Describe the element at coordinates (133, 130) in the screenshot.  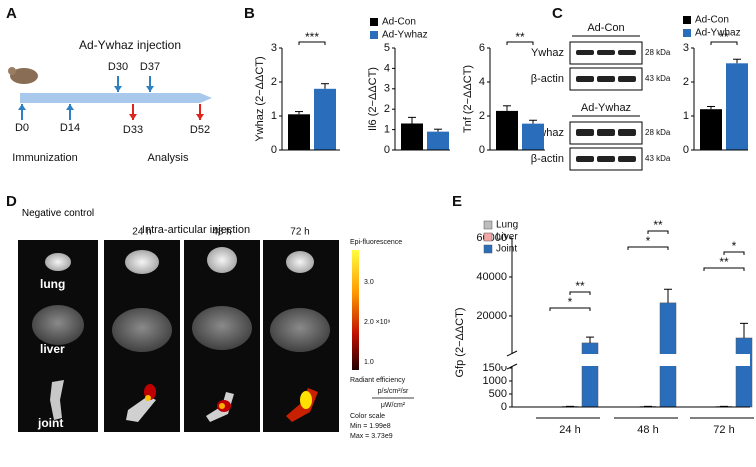
I see `timeline-day: D33` at that location.